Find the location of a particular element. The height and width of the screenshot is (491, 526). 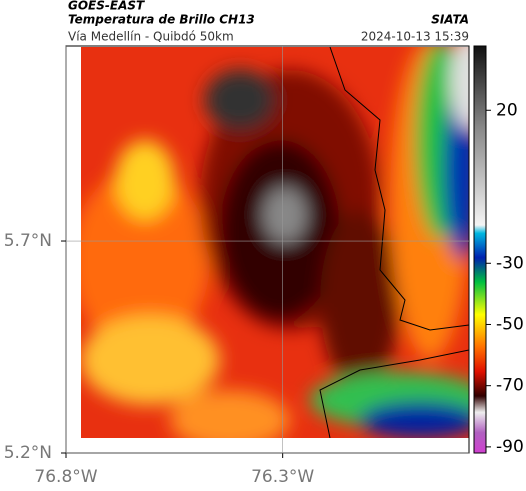

colorbar-tick-label: 20 is located at coordinates (507, 110).